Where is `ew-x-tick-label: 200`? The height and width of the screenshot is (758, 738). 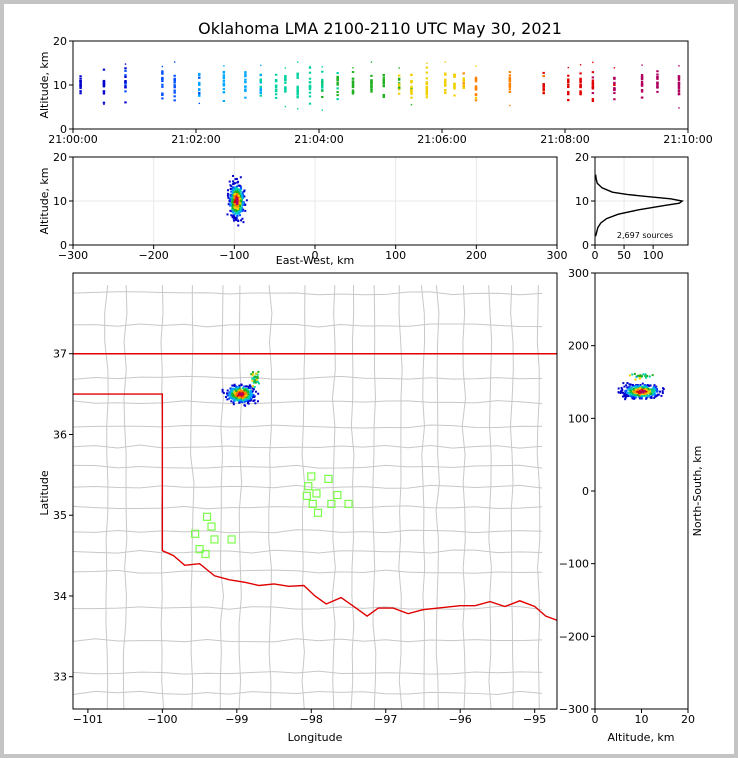
ew-x-tick-label: 200 is located at coordinates (476, 255).